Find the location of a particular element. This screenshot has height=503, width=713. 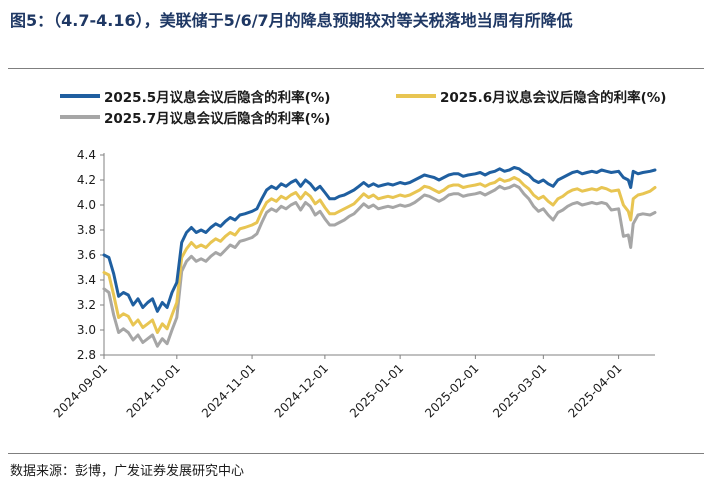

legend-item-june: 2025.6月议息会议后隐含的利率(%) is located at coordinates (531, 96).